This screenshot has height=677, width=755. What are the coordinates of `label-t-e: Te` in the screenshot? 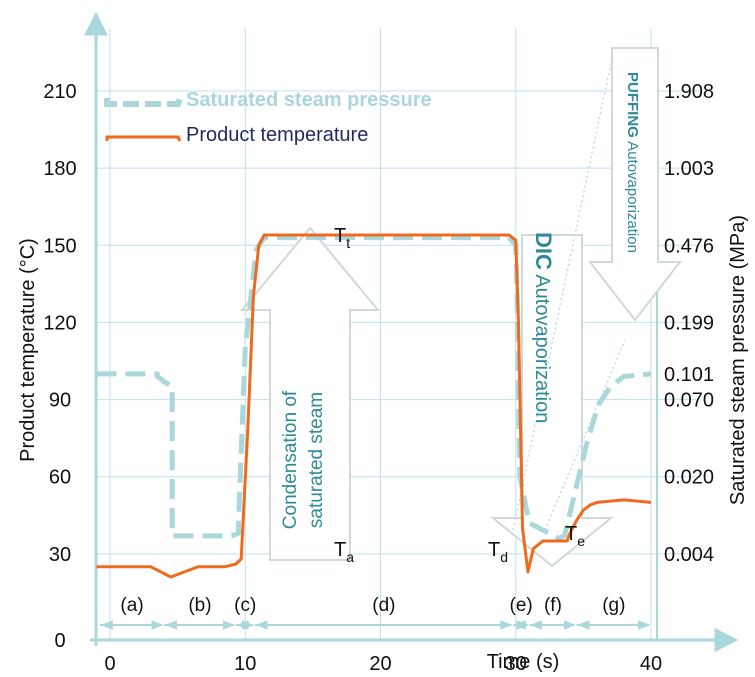 It's located at (575, 536).